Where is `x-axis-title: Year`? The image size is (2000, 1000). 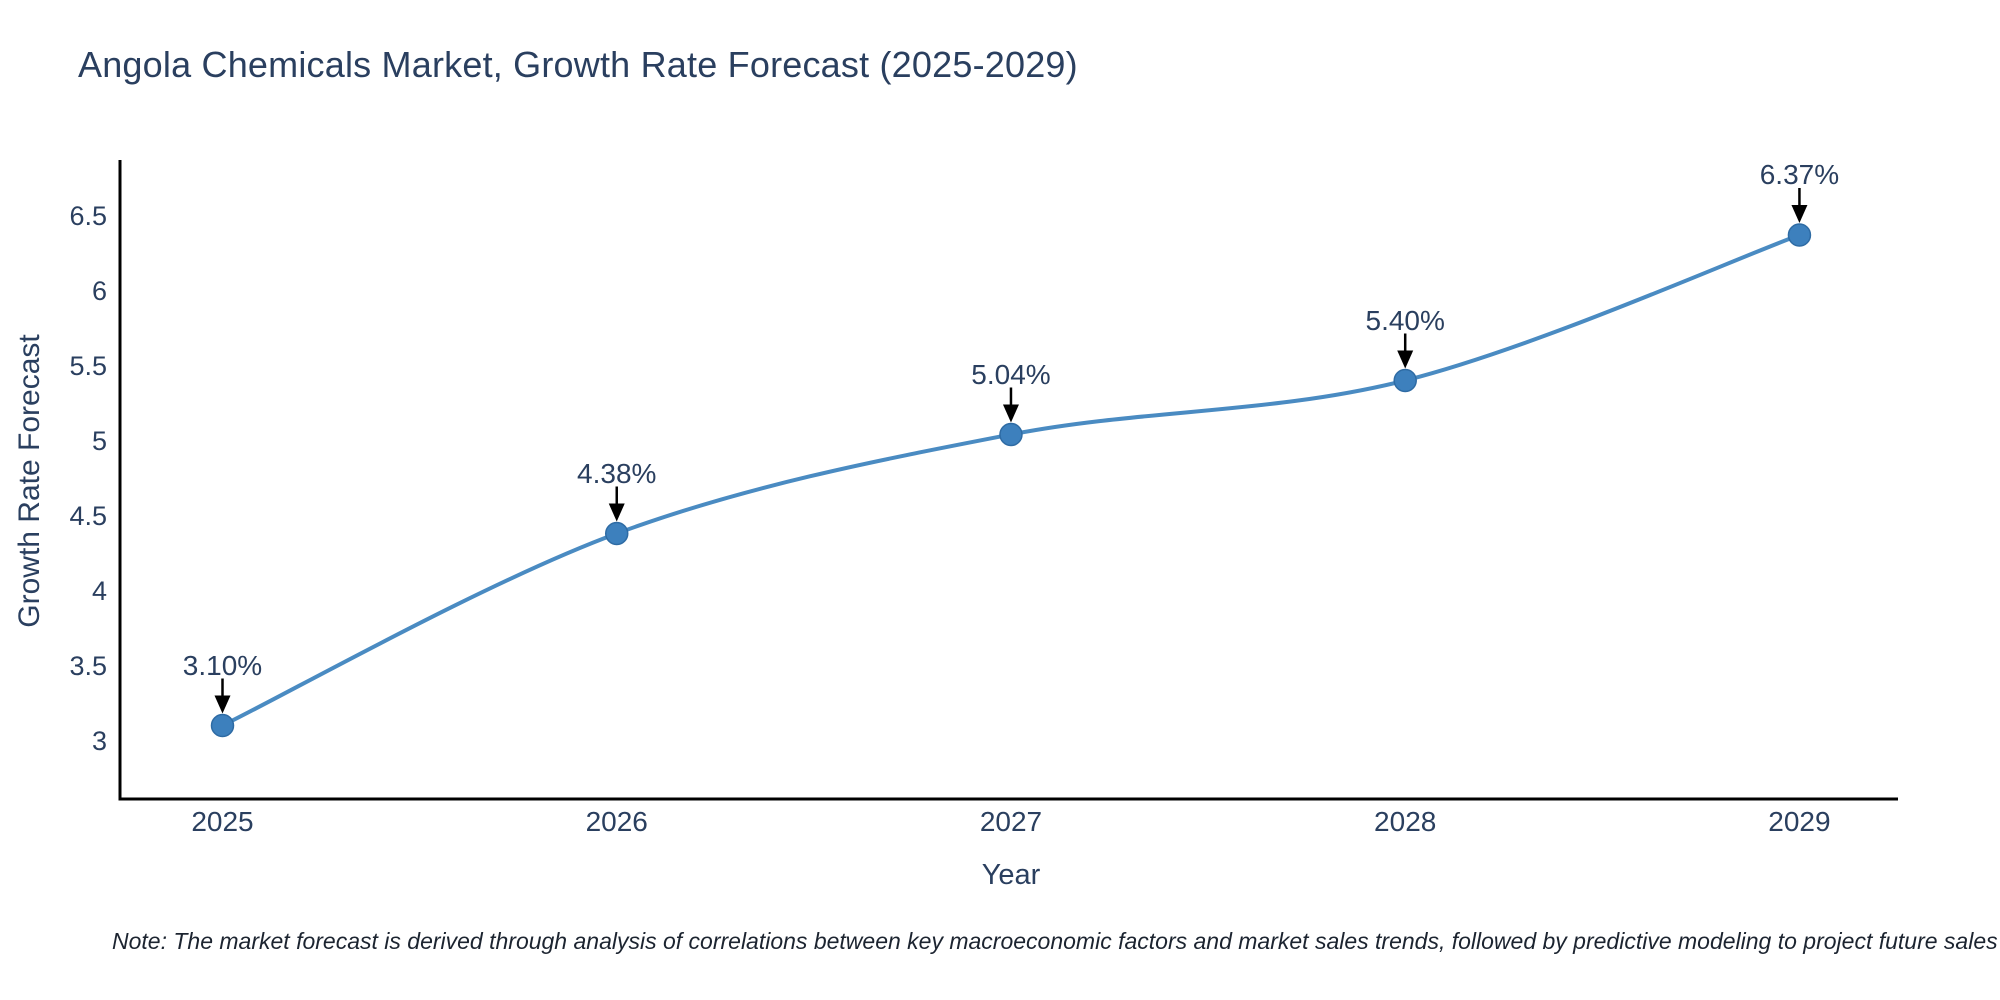
x-axis-title: Year is located at coordinates (1011, 875).